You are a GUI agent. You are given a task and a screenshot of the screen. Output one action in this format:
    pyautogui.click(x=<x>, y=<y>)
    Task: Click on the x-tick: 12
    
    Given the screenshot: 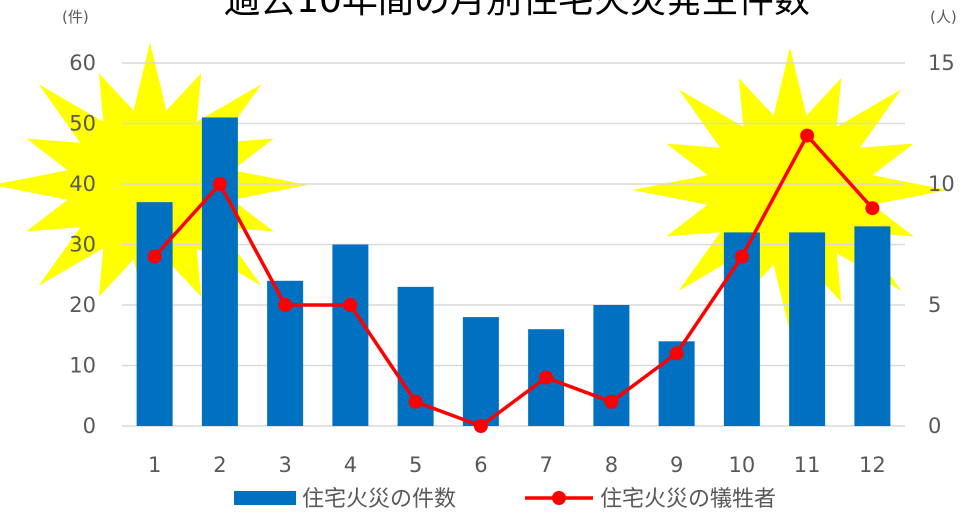 What is the action you would take?
    pyautogui.click(x=872, y=465)
    